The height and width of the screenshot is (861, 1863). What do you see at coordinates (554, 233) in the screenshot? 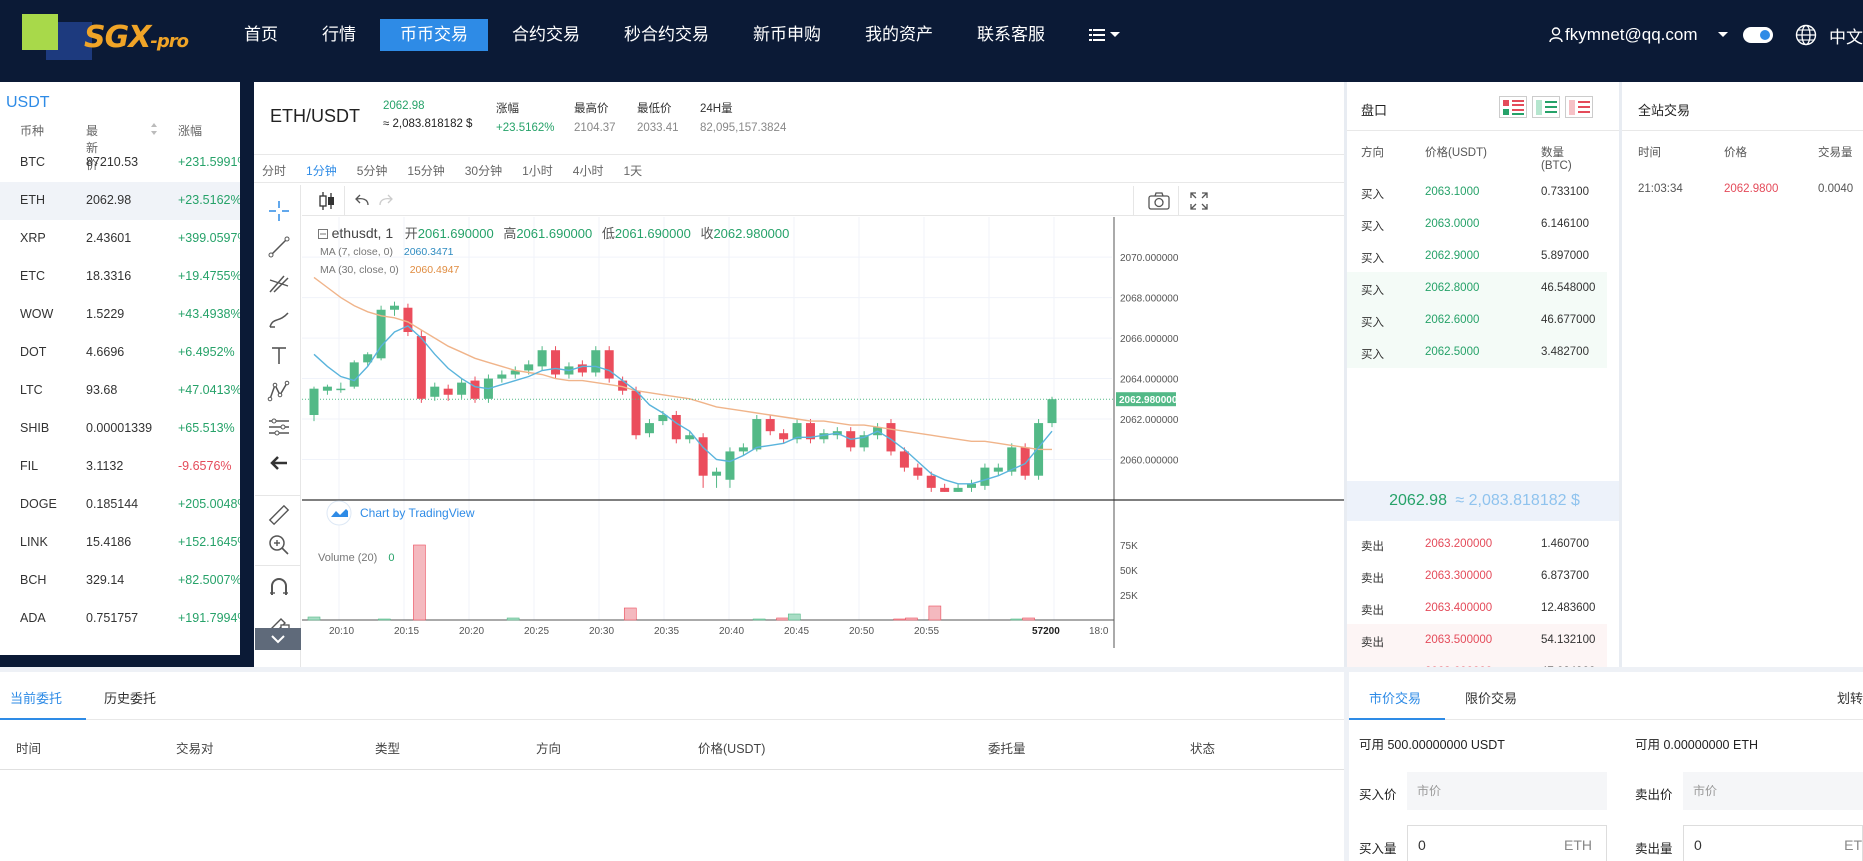
I see `high-value: 2061.690000` at bounding box center [554, 233].